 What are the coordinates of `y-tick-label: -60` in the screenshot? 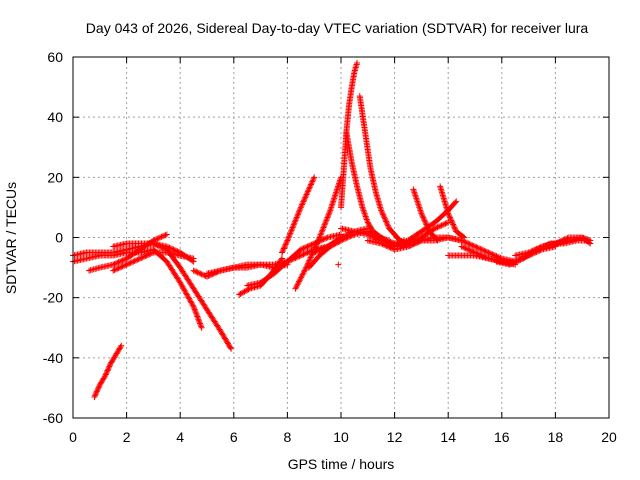 It's located at (53, 418).